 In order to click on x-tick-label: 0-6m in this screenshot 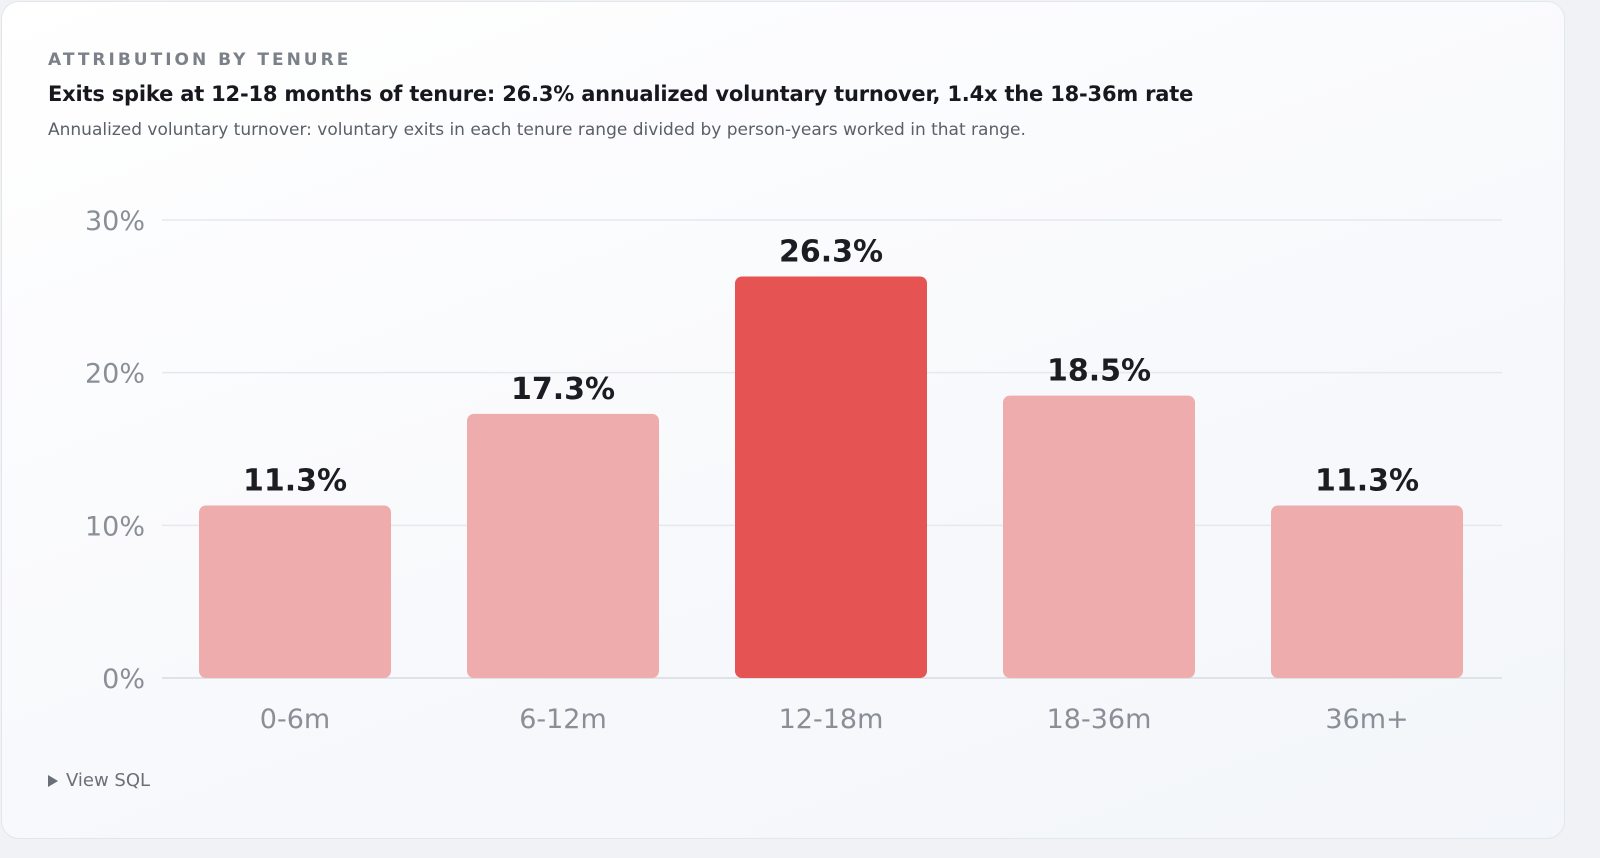, I will do `click(295, 719)`.